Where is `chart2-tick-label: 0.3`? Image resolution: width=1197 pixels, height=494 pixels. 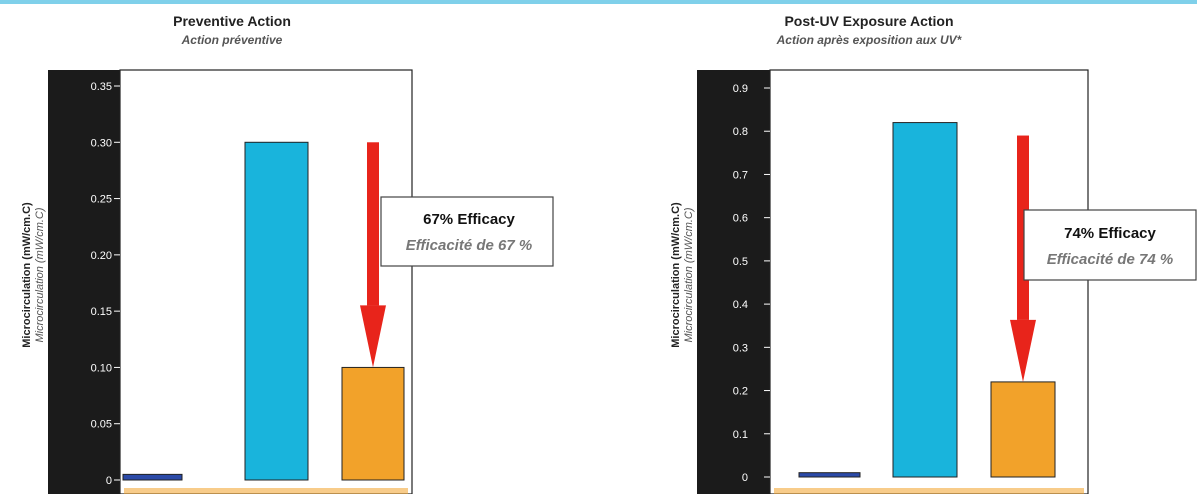 chart2-tick-label: 0.3 is located at coordinates (740, 348).